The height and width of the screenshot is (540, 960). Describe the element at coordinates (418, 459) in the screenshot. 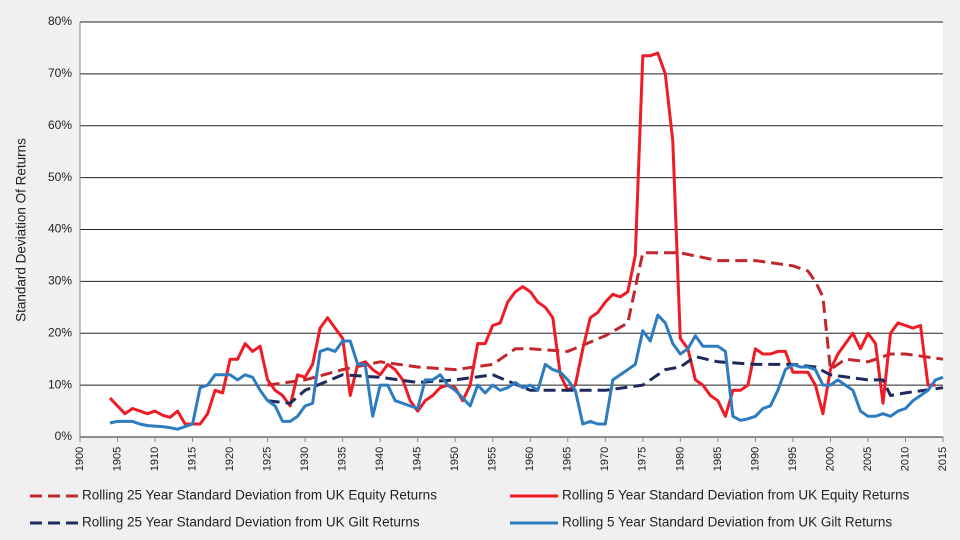

I see `x-tick-label: 1945` at that location.